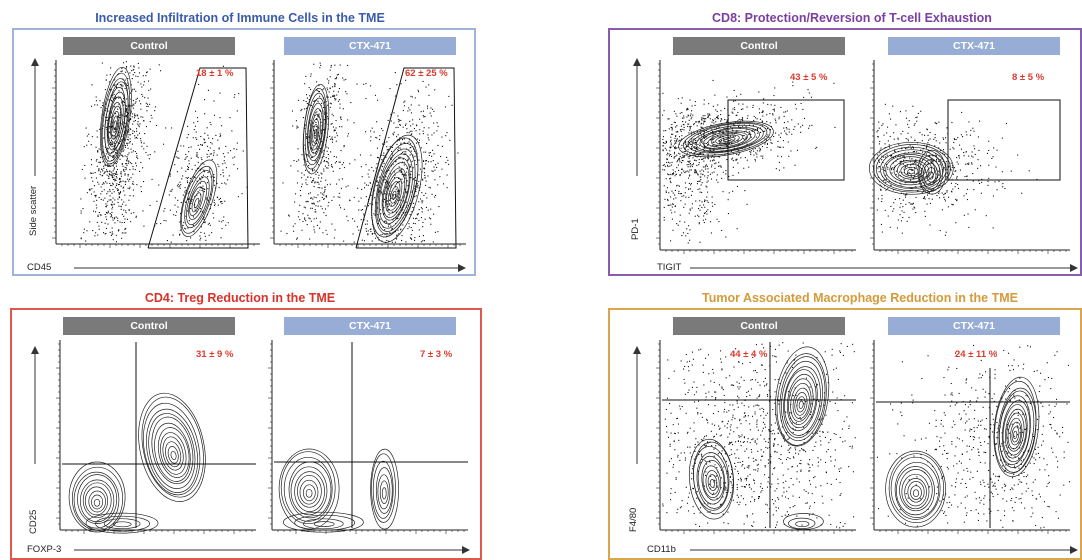  Describe the element at coordinates (44, 549) in the screenshot. I see `x-axis-label: FOXP-3` at that location.